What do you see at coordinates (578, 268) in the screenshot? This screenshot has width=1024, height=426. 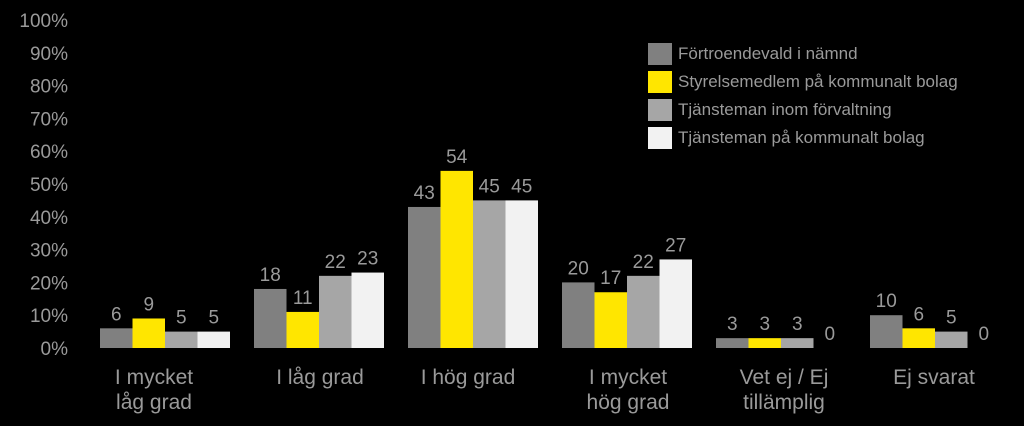 I see `data-label: 20` at bounding box center [578, 268].